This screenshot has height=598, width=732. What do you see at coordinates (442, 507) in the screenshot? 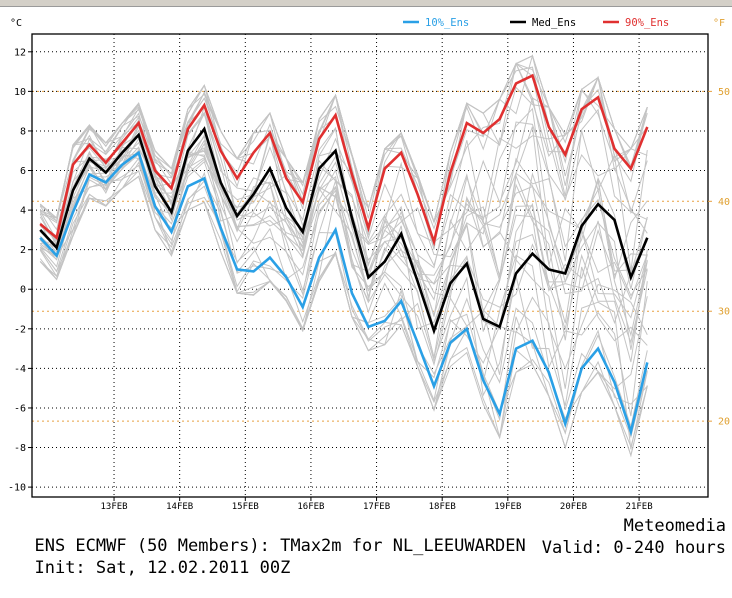
I see `x-tick-label: 18FEB` at bounding box center [442, 507].